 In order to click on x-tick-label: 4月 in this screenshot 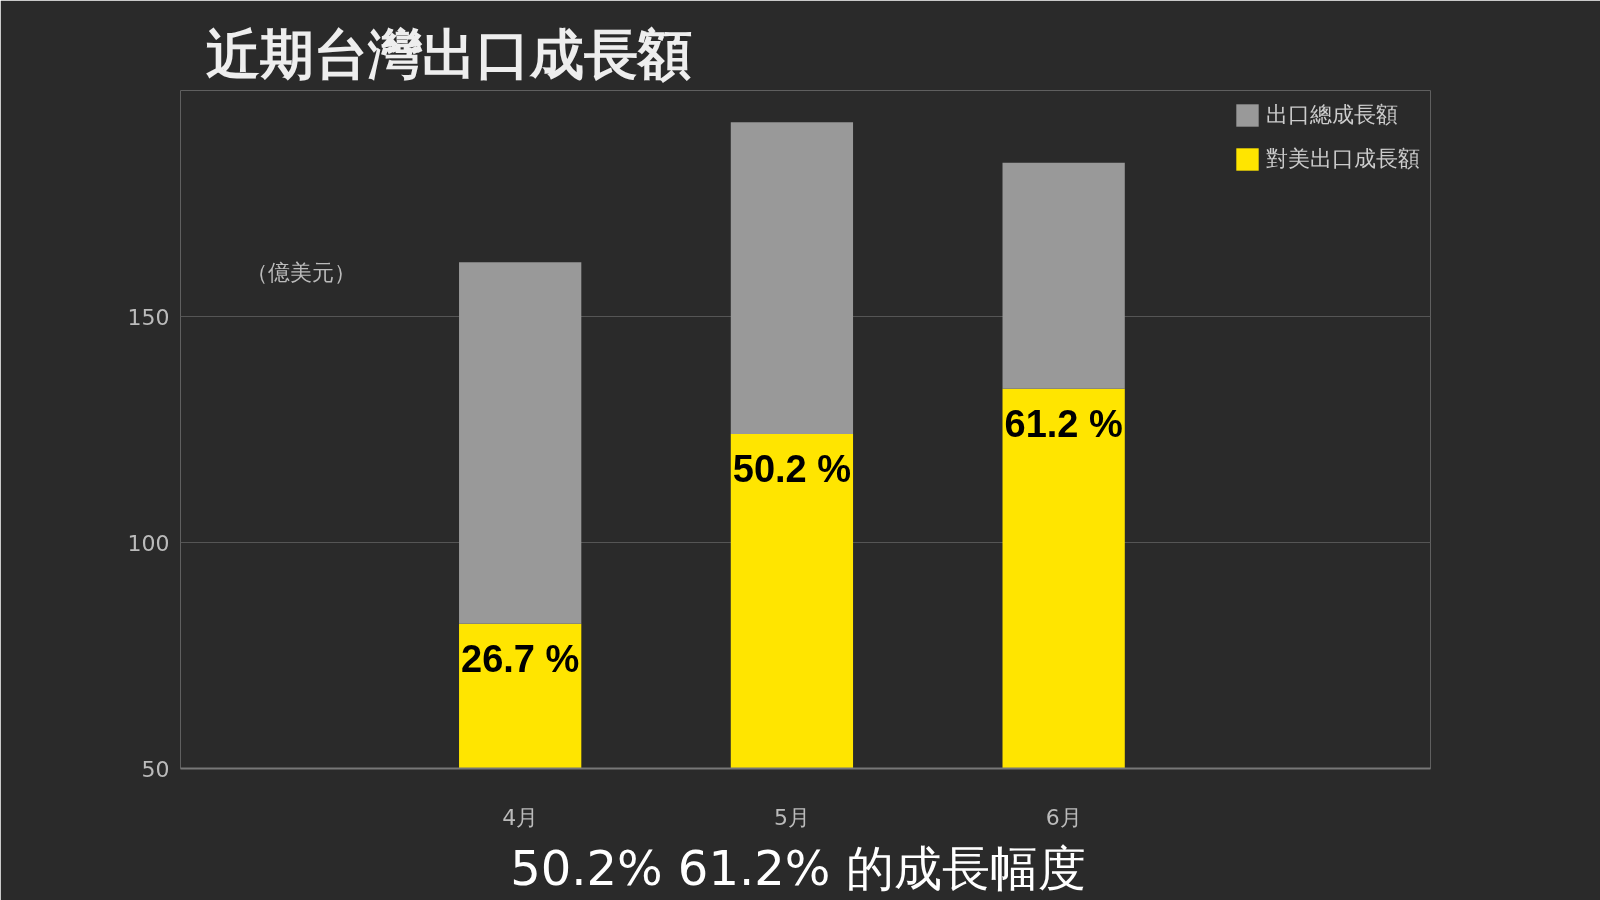, I will do `click(520, 817)`.